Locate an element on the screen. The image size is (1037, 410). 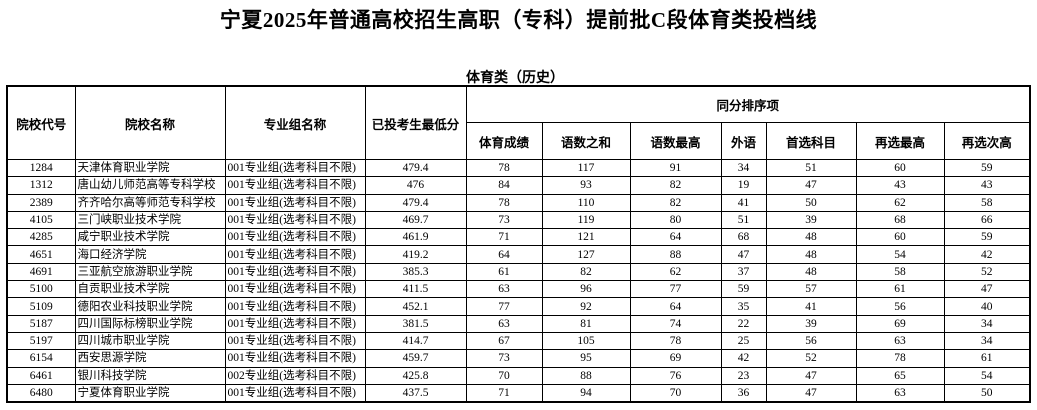
chinese-math-max-cell: 70 is located at coordinates (675, 393).